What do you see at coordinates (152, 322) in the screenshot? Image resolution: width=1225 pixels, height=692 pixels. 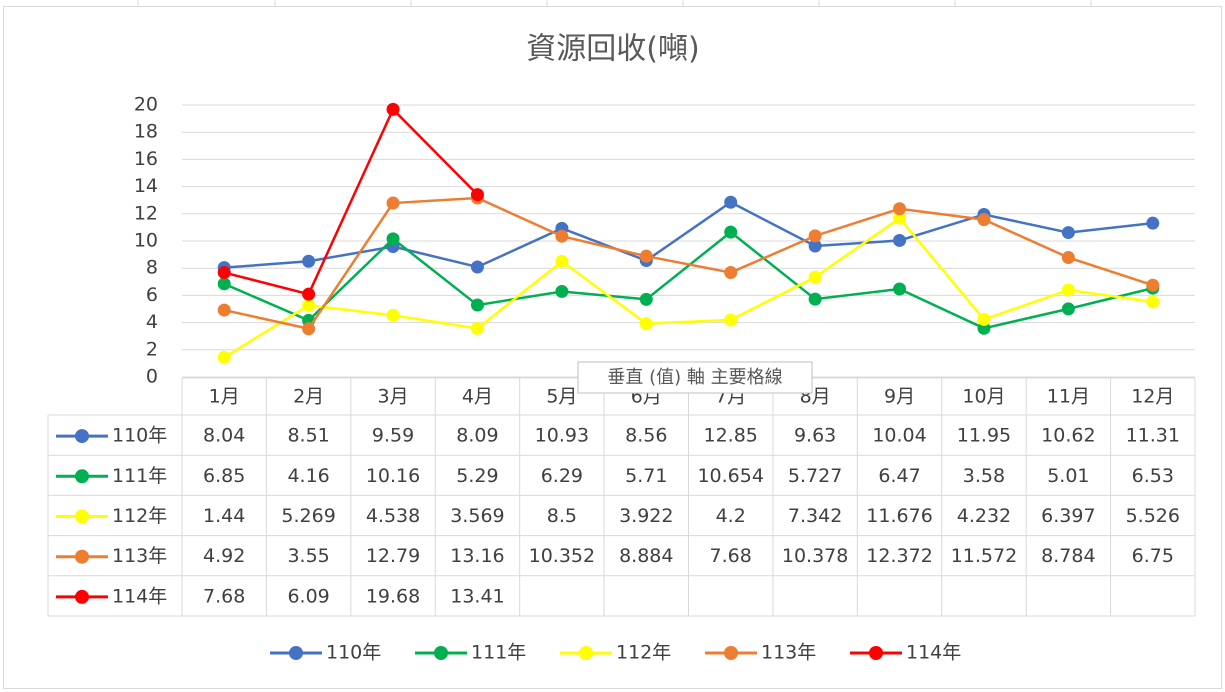 I see `y-tick-label: 4` at bounding box center [152, 322].